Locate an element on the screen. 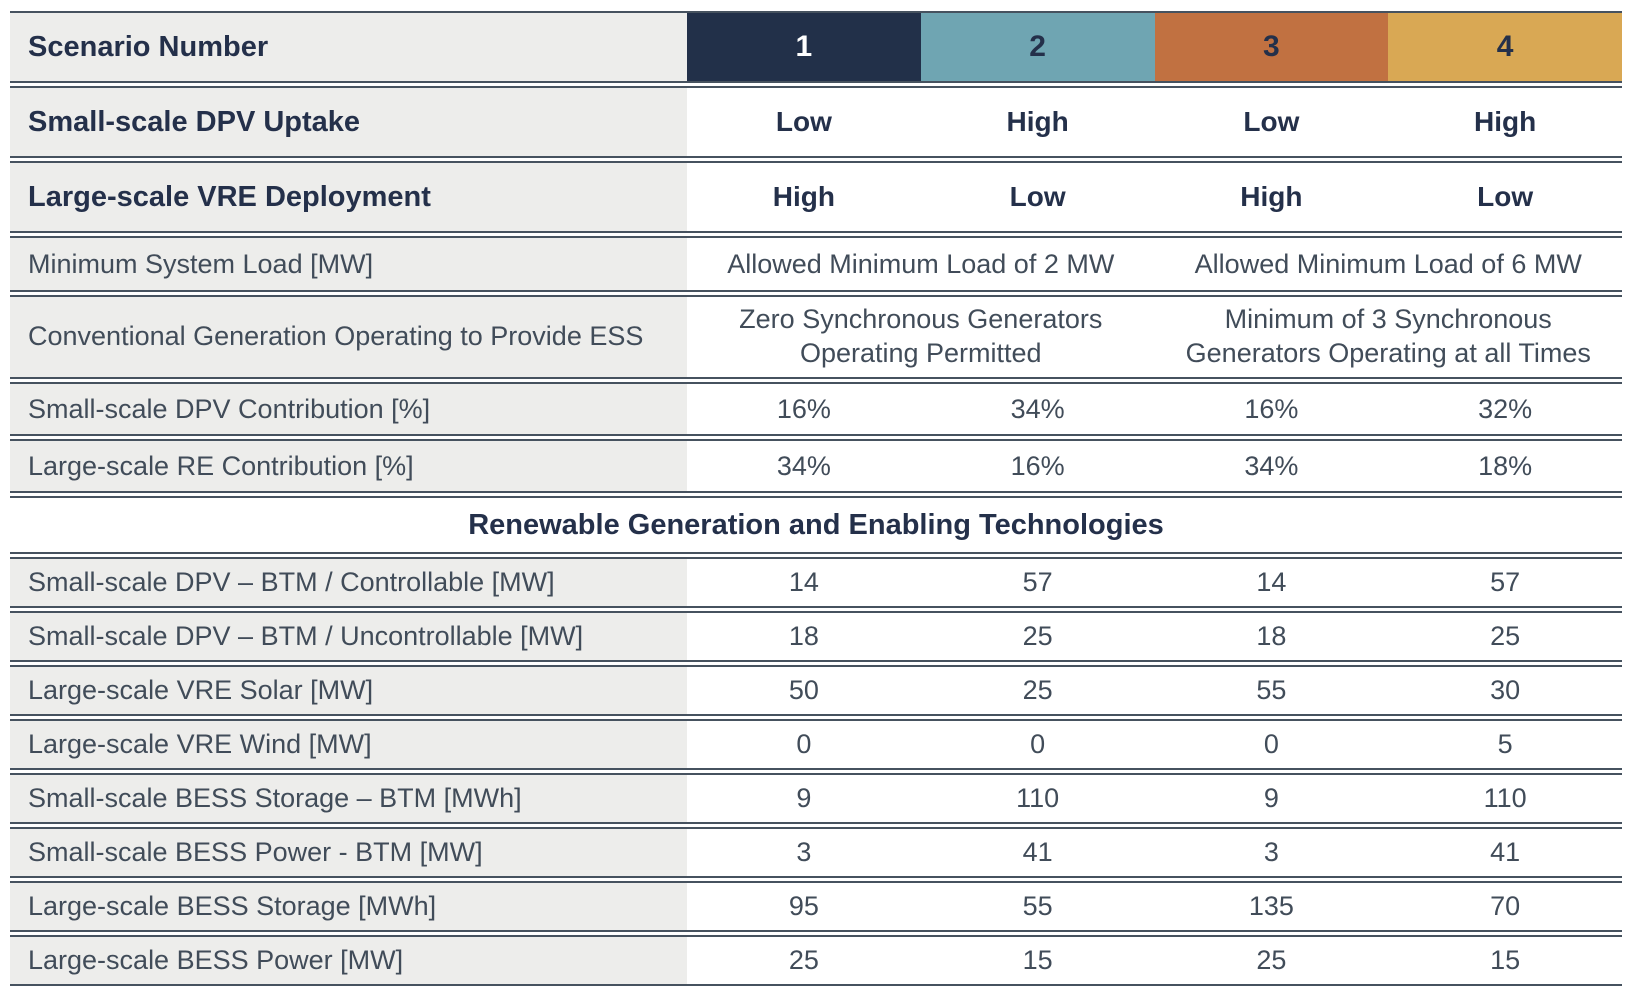 The width and height of the screenshot is (1632, 998). row-label-min-system-load: Minimum System Load [MW] is located at coordinates (349, 264).